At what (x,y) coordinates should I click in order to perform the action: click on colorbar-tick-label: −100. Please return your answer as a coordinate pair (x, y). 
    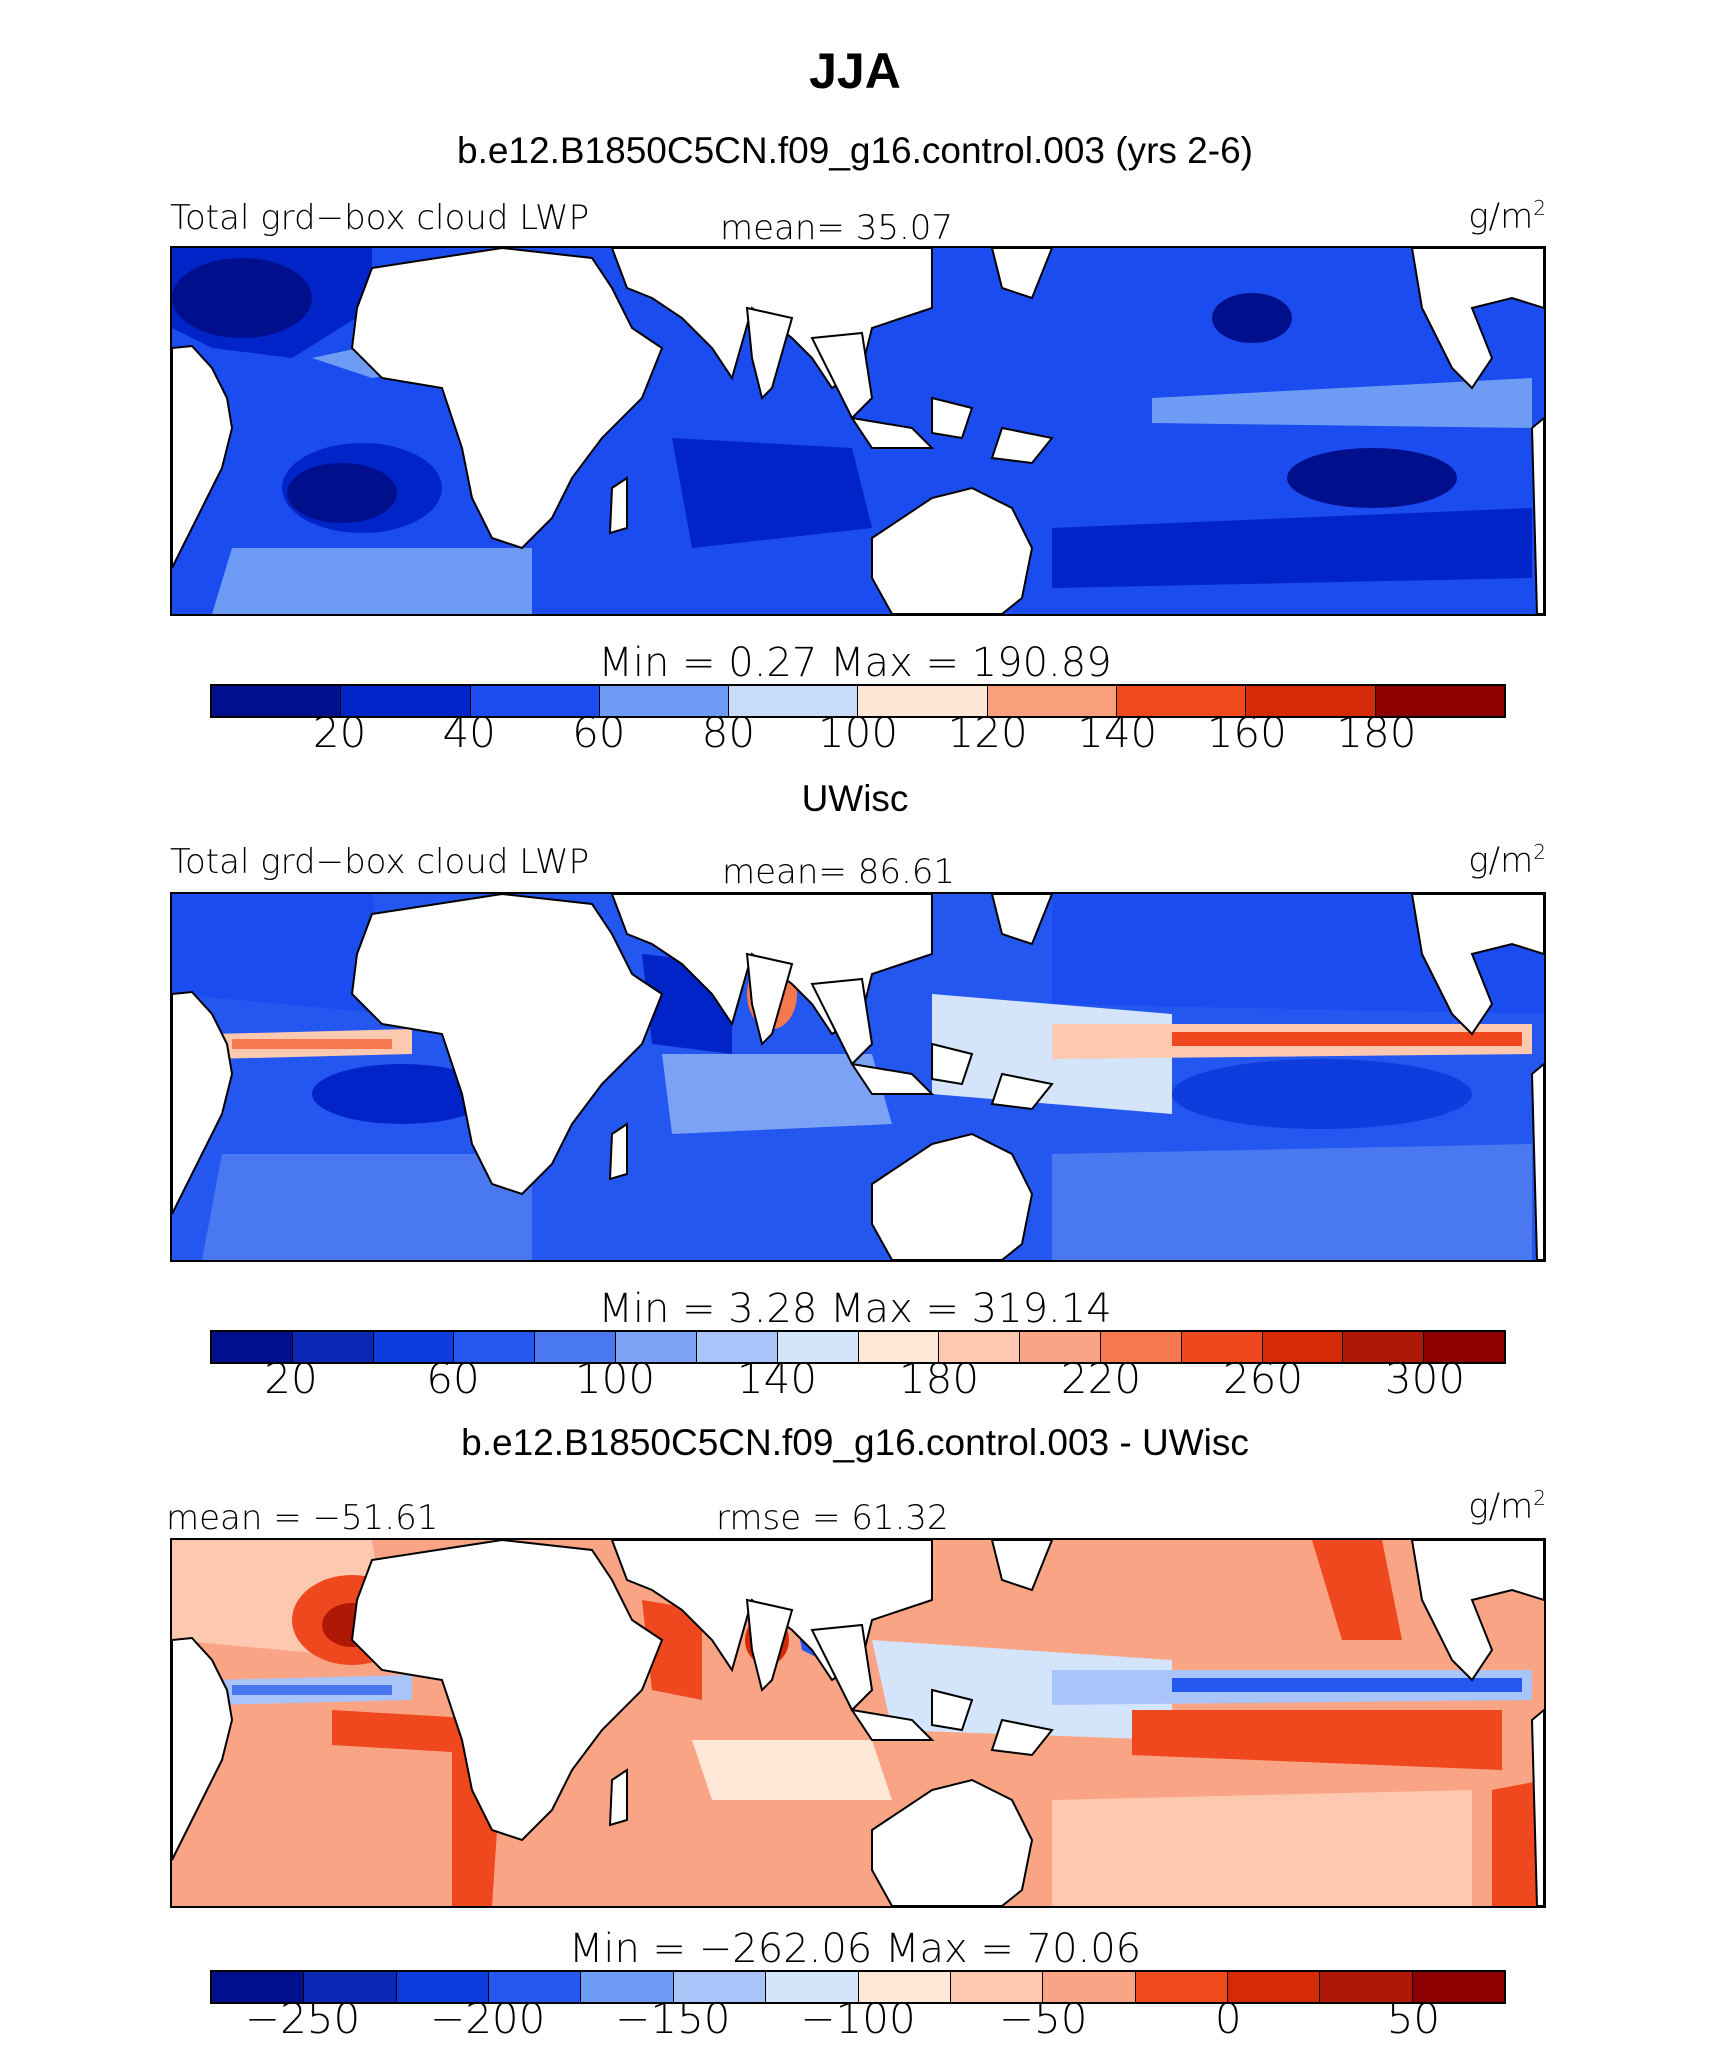
    Looking at the image, I should click on (858, 2018).